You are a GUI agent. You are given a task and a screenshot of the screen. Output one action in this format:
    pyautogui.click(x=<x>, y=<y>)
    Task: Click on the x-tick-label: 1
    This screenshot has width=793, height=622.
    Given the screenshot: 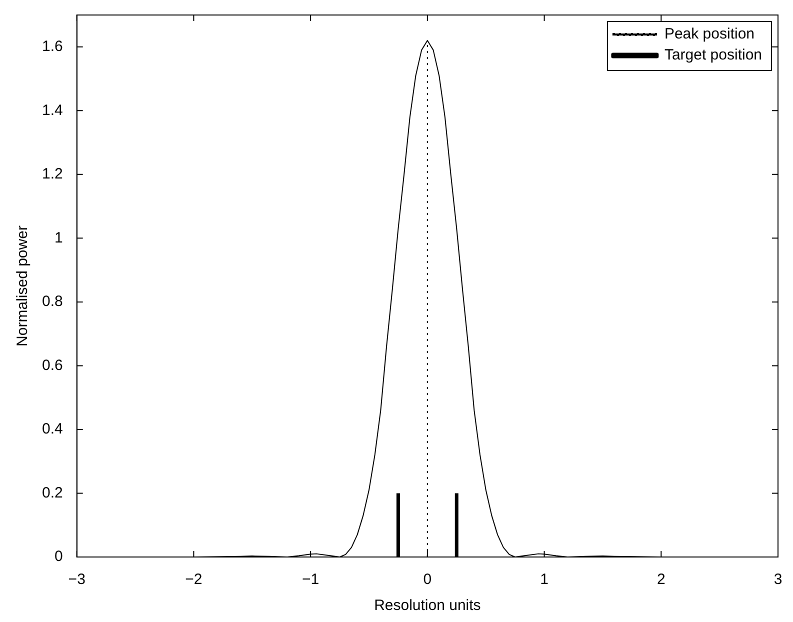 What is the action you would take?
    pyautogui.click(x=544, y=579)
    